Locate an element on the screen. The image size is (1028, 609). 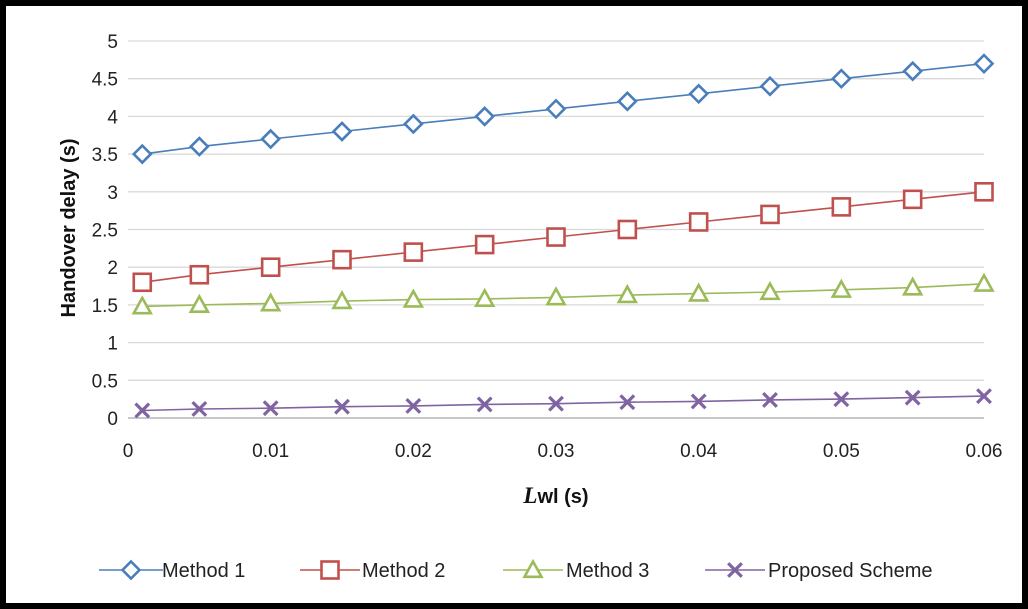
y-tick-label: 0.5 is located at coordinates (105, 381).